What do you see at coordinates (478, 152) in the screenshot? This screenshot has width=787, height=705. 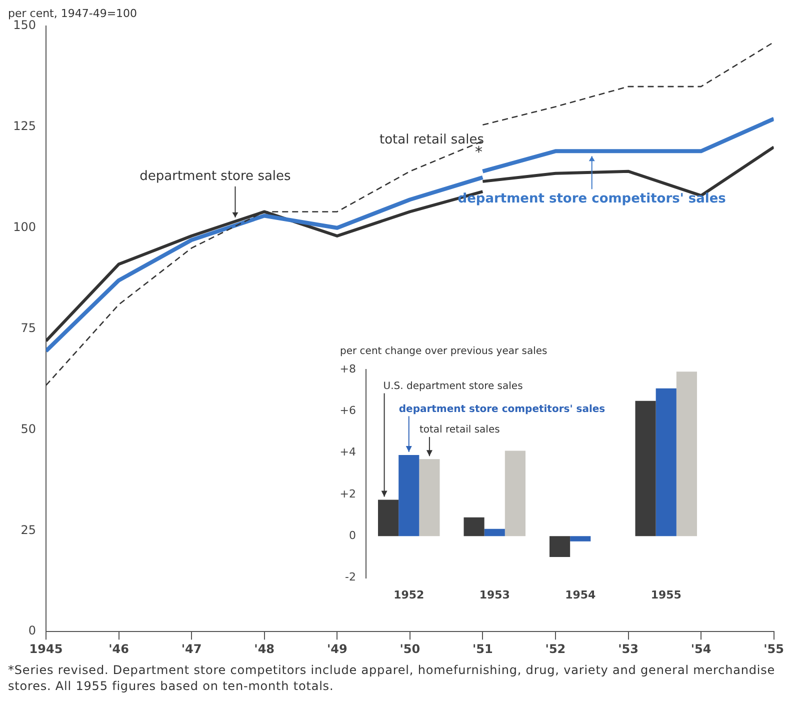 I see `annotation: *` at bounding box center [478, 152].